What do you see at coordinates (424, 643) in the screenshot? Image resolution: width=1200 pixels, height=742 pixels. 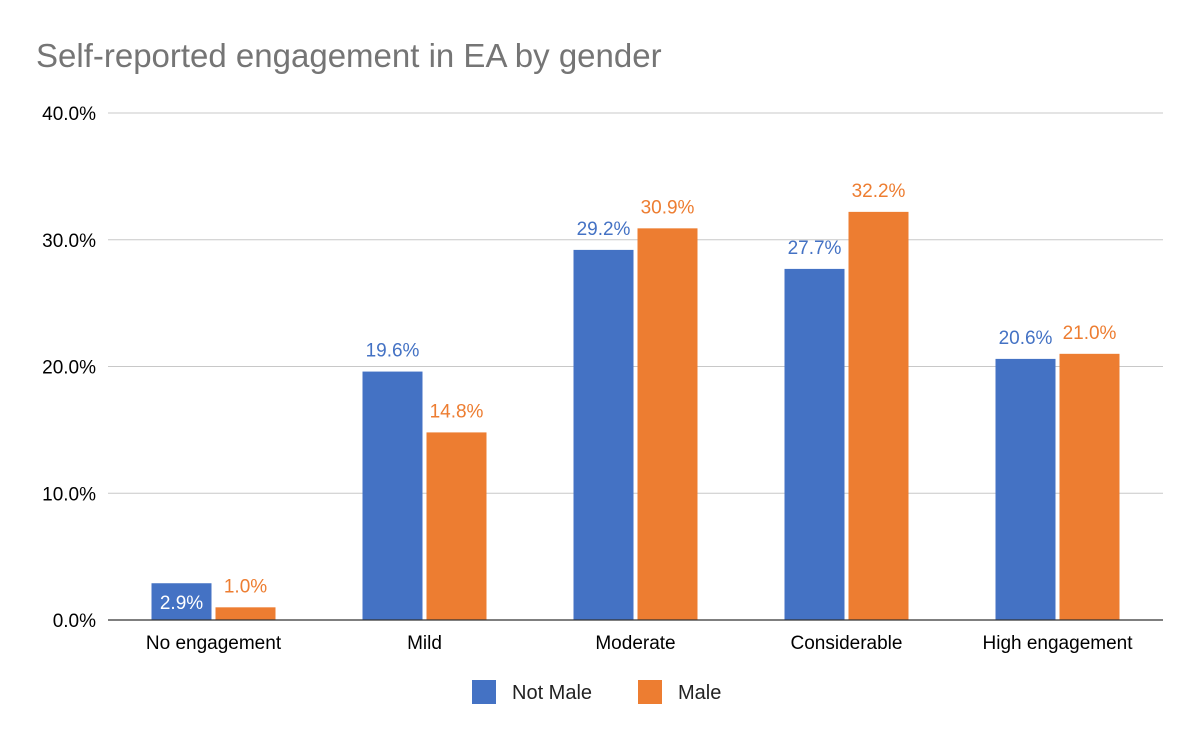 I see `x-category-label: Mild` at bounding box center [424, 643].